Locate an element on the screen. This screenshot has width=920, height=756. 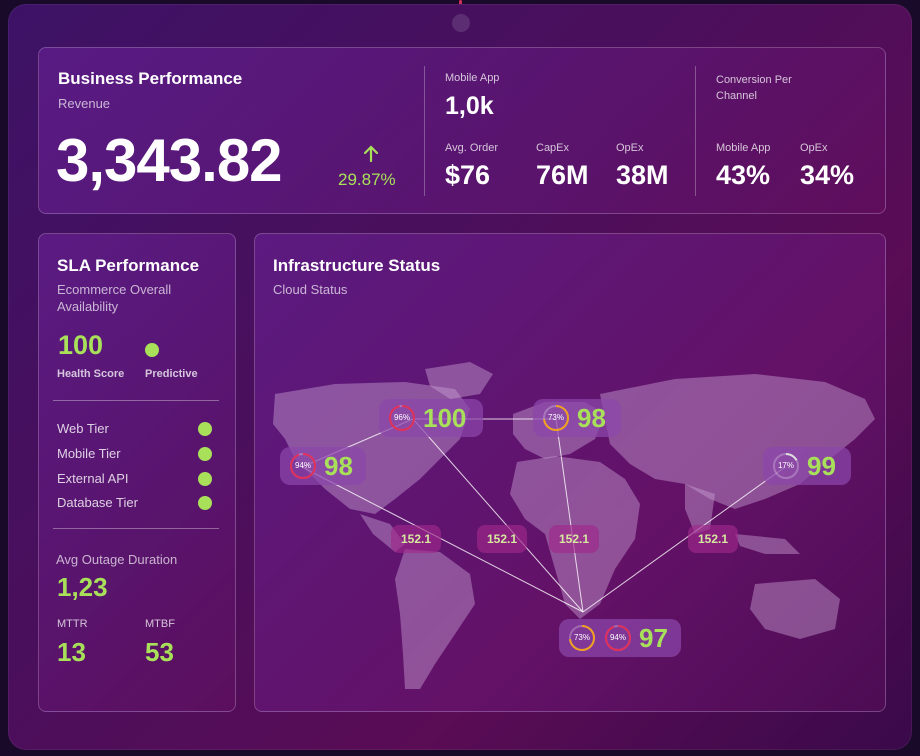
business-subtitle: Revenue is located at coordinates (84, 103).